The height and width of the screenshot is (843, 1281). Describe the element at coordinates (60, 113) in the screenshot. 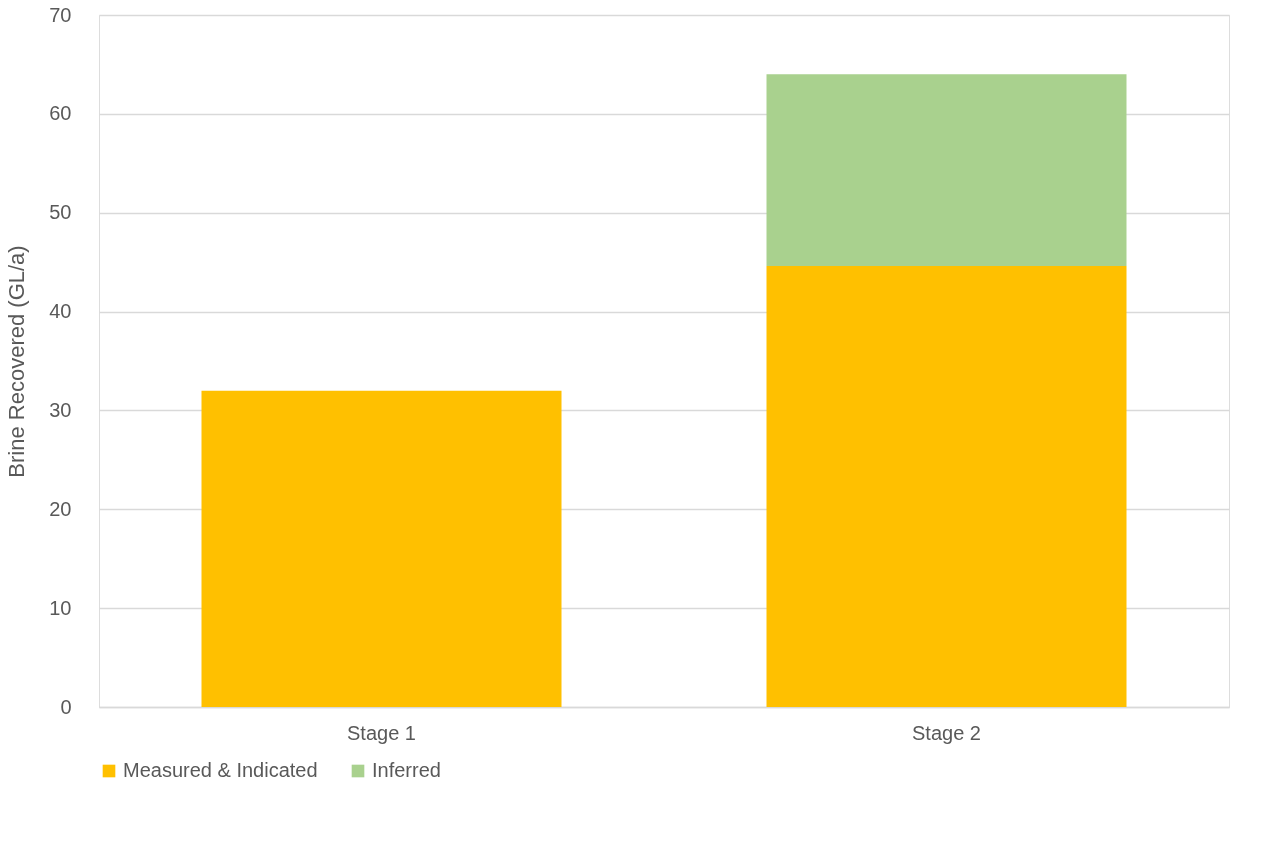

I see `y-tick-label: 60` at that location.